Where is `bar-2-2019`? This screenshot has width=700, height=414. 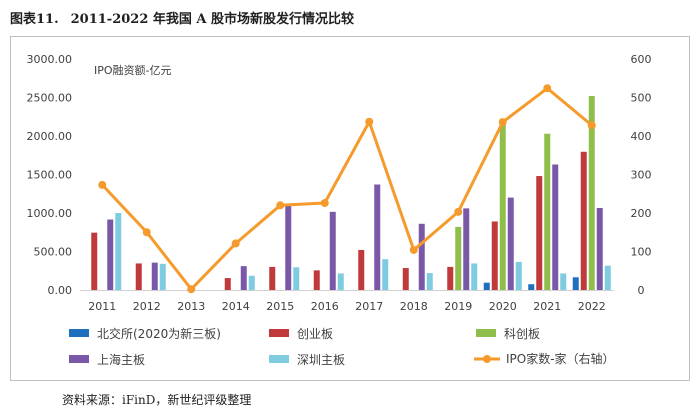
bar-2-2019 is located at coordinates (450, 278).